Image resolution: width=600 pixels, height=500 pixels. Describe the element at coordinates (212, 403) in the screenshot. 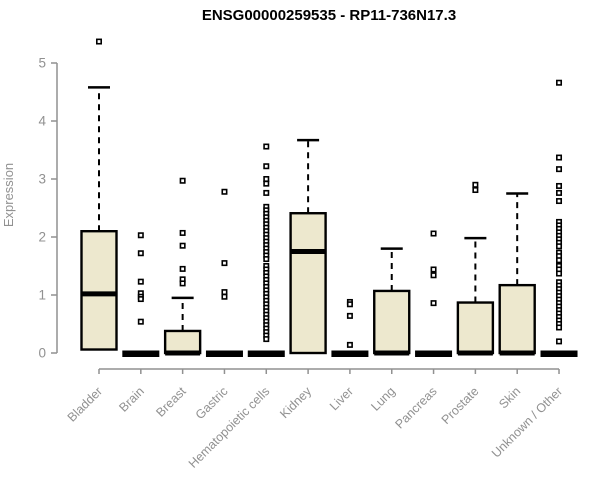

I see `x-axis-category-label: Gastric` at that location.